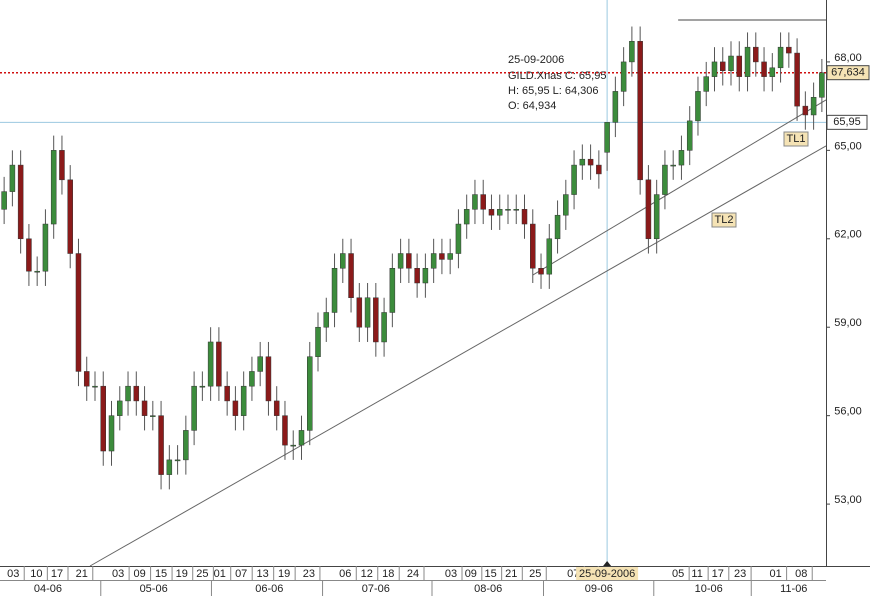 Image resolution: width=870 pixels, height=596 pixels. What do you see at coordinates (793, 589) in the screenshot?
I see `month-label: 11-06` at bounding box center [793, 589].